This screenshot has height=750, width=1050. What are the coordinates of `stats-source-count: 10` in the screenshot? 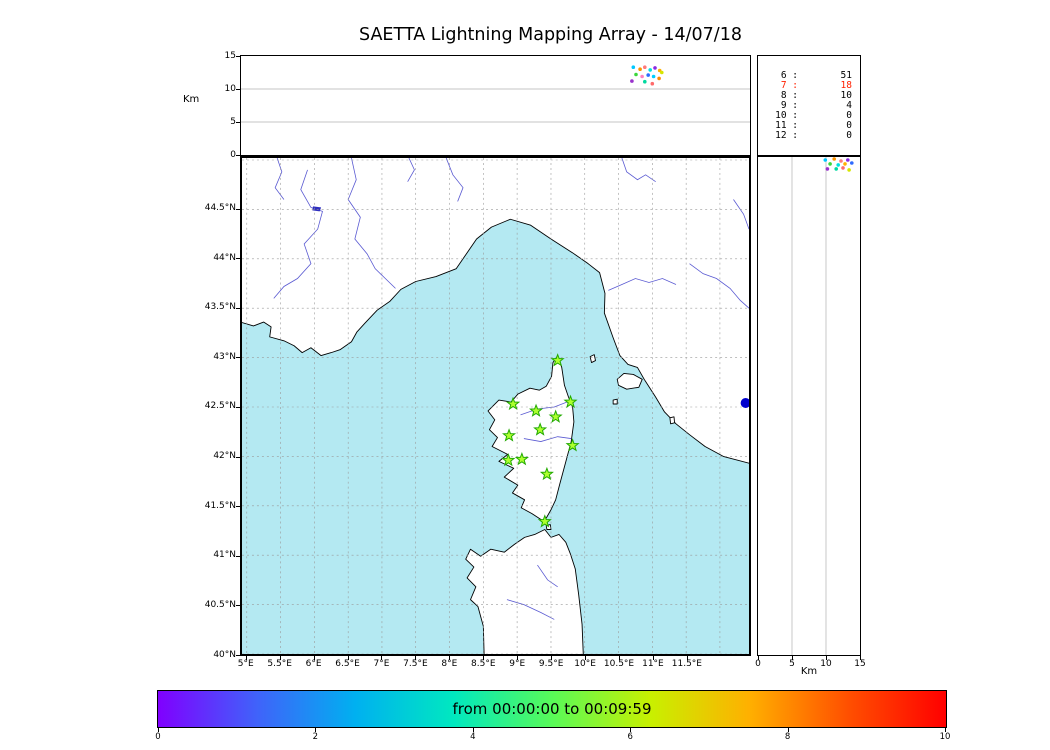 It's located at (846, 95).